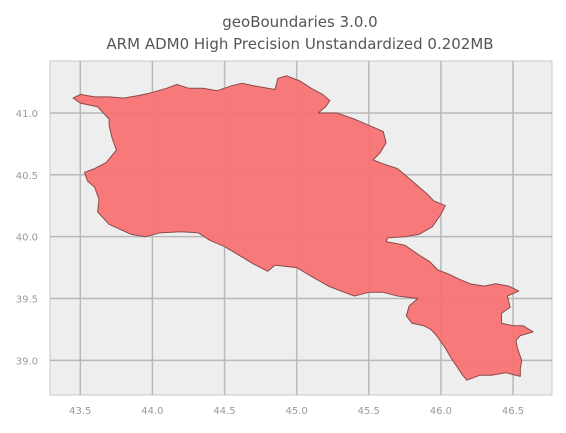  I want to click on x-tick-label: 46.5, so click(513, 411).